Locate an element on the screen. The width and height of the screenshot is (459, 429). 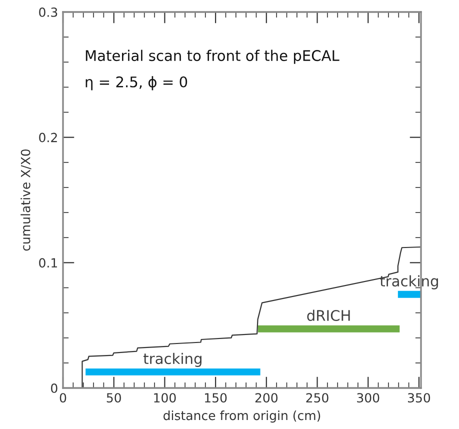
y-tick-label: 0 is located at coordinates (54, 388).